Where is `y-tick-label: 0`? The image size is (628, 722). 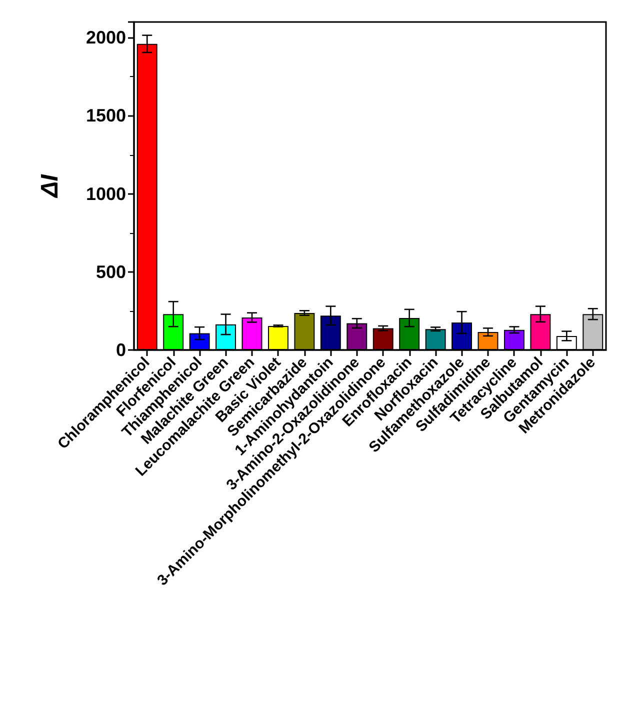 y-tick-label: 0 is located at coordinates (121, 350).